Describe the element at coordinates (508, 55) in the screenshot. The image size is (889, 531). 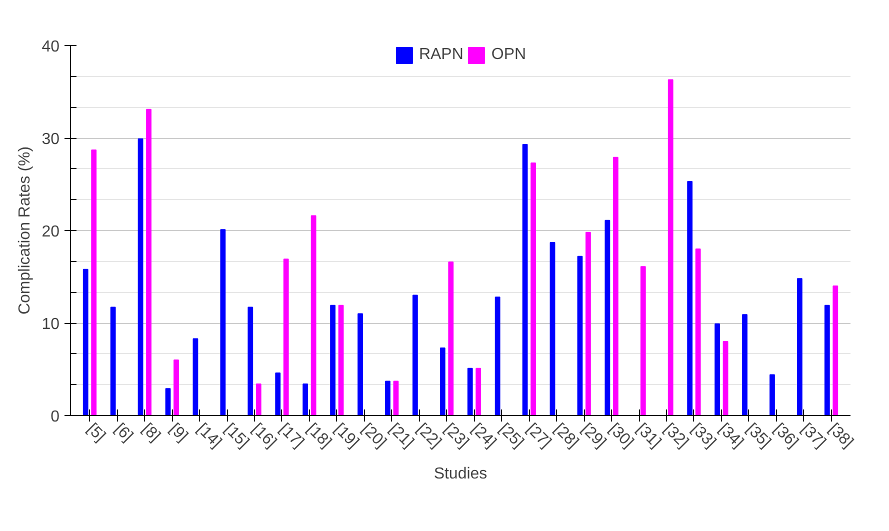
I see `legend-label: OPN` at that location.